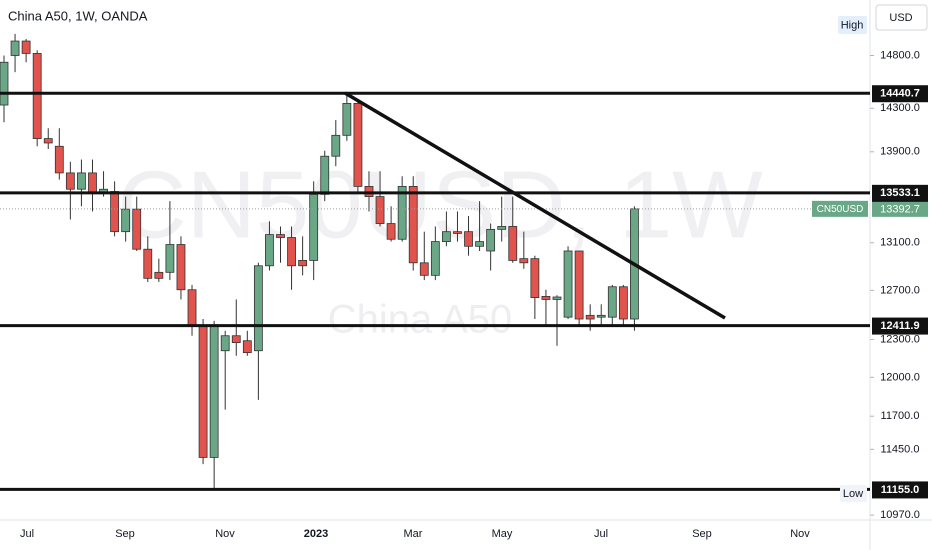  I want to click on y-tick-label: 11450.0, so click(900, 449).